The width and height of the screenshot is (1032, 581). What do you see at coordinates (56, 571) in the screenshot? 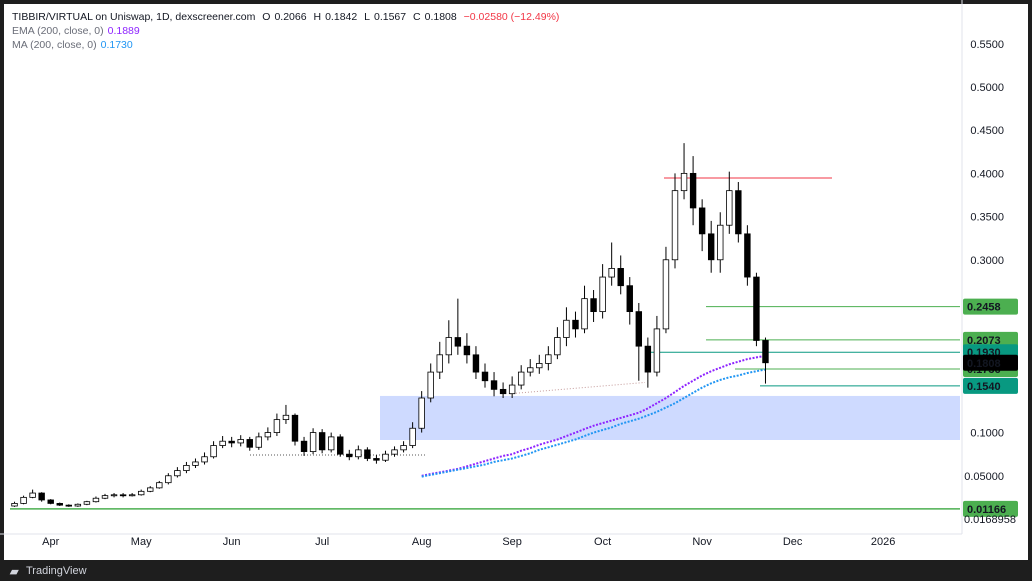
I see `brand: TradingView` at bounding box center [56, 571].